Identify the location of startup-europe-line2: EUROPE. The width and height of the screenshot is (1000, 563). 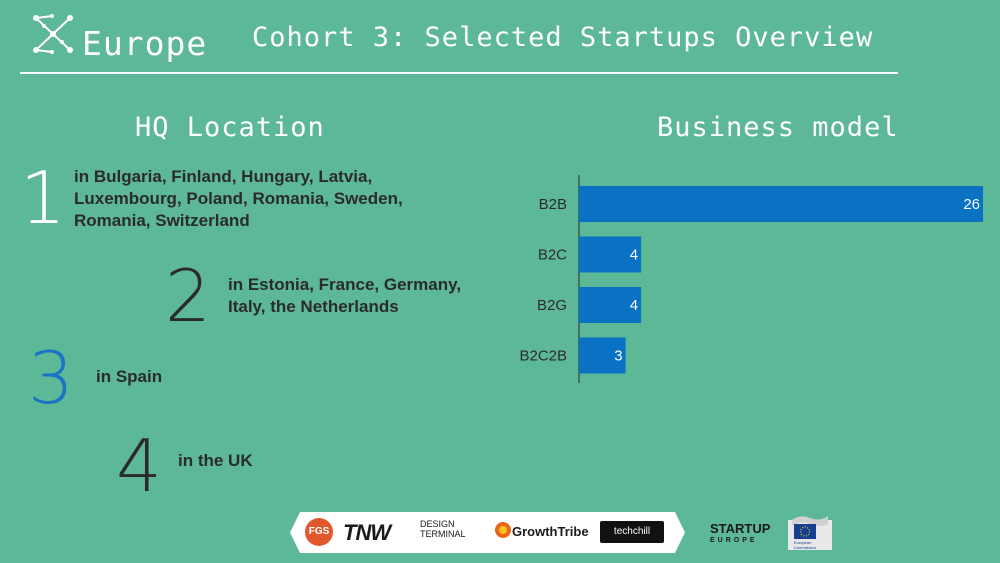
(734, 540).